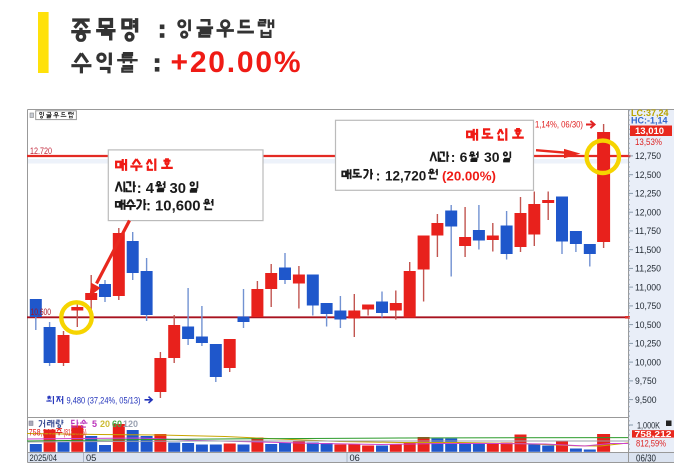 The width and height of the screenshot is (700, 476). Describe the element at coordinates (648, 287) in the screenshot. I see `svg-text: 11,000` at that location.